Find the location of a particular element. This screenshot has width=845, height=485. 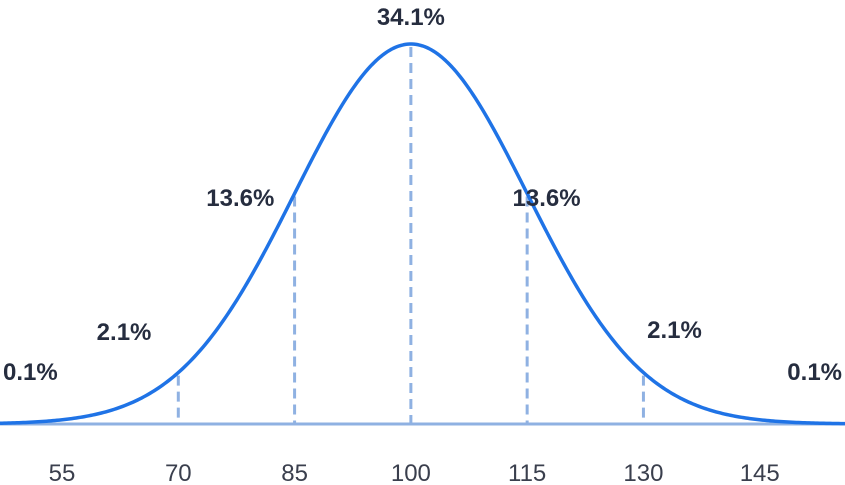

band-label-5: 2.1% is located at coordinates (674, 330).